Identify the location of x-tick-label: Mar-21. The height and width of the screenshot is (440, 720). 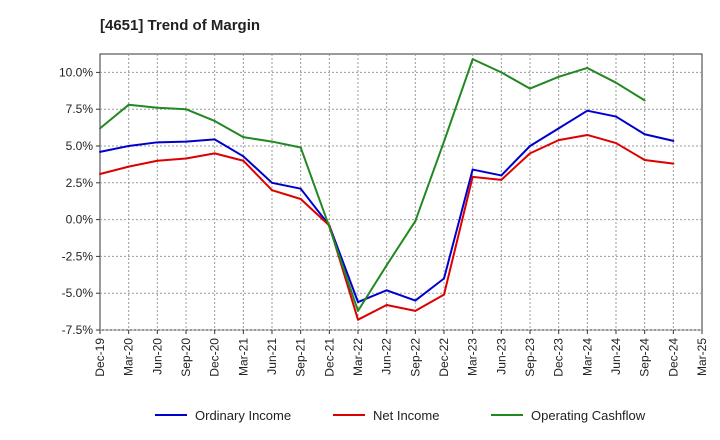
(243, 357).